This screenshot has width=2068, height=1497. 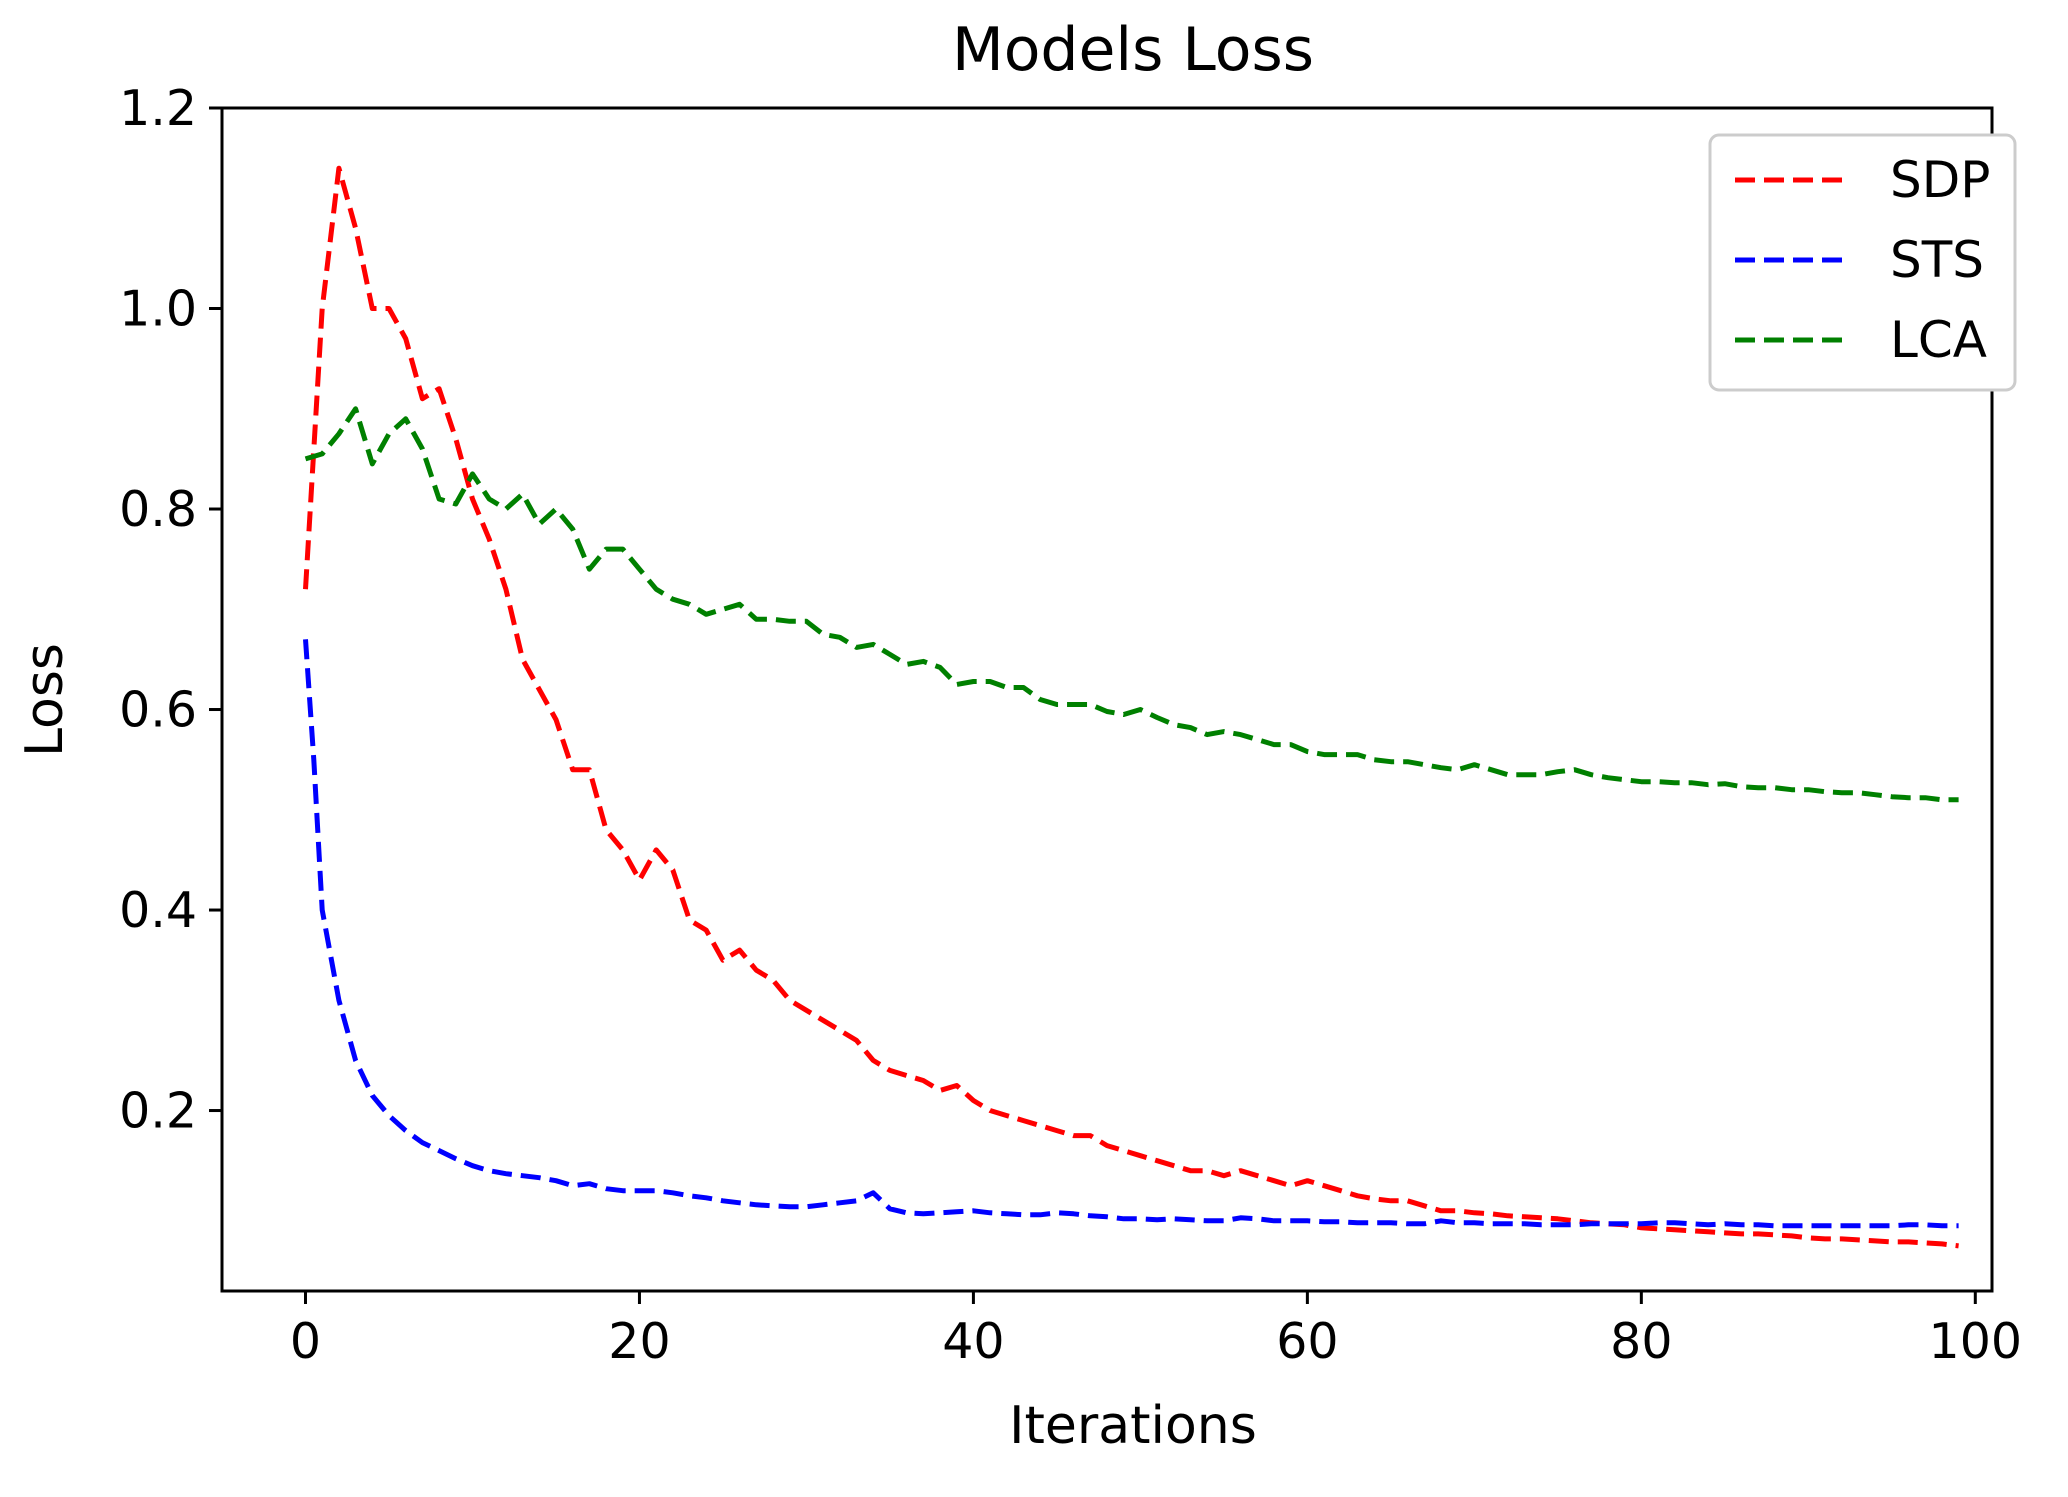 I want to click on x-tick-label: 100, so click(x=1976, y=1341).